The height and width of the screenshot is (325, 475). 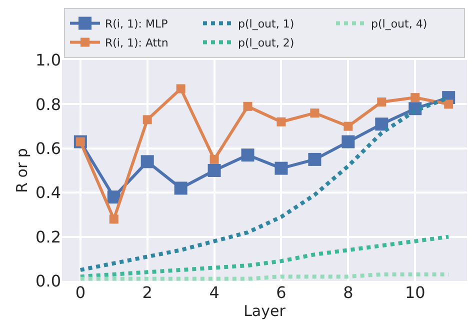 I want to click on y-axis-title: R or p, so click(x=21, y=170).